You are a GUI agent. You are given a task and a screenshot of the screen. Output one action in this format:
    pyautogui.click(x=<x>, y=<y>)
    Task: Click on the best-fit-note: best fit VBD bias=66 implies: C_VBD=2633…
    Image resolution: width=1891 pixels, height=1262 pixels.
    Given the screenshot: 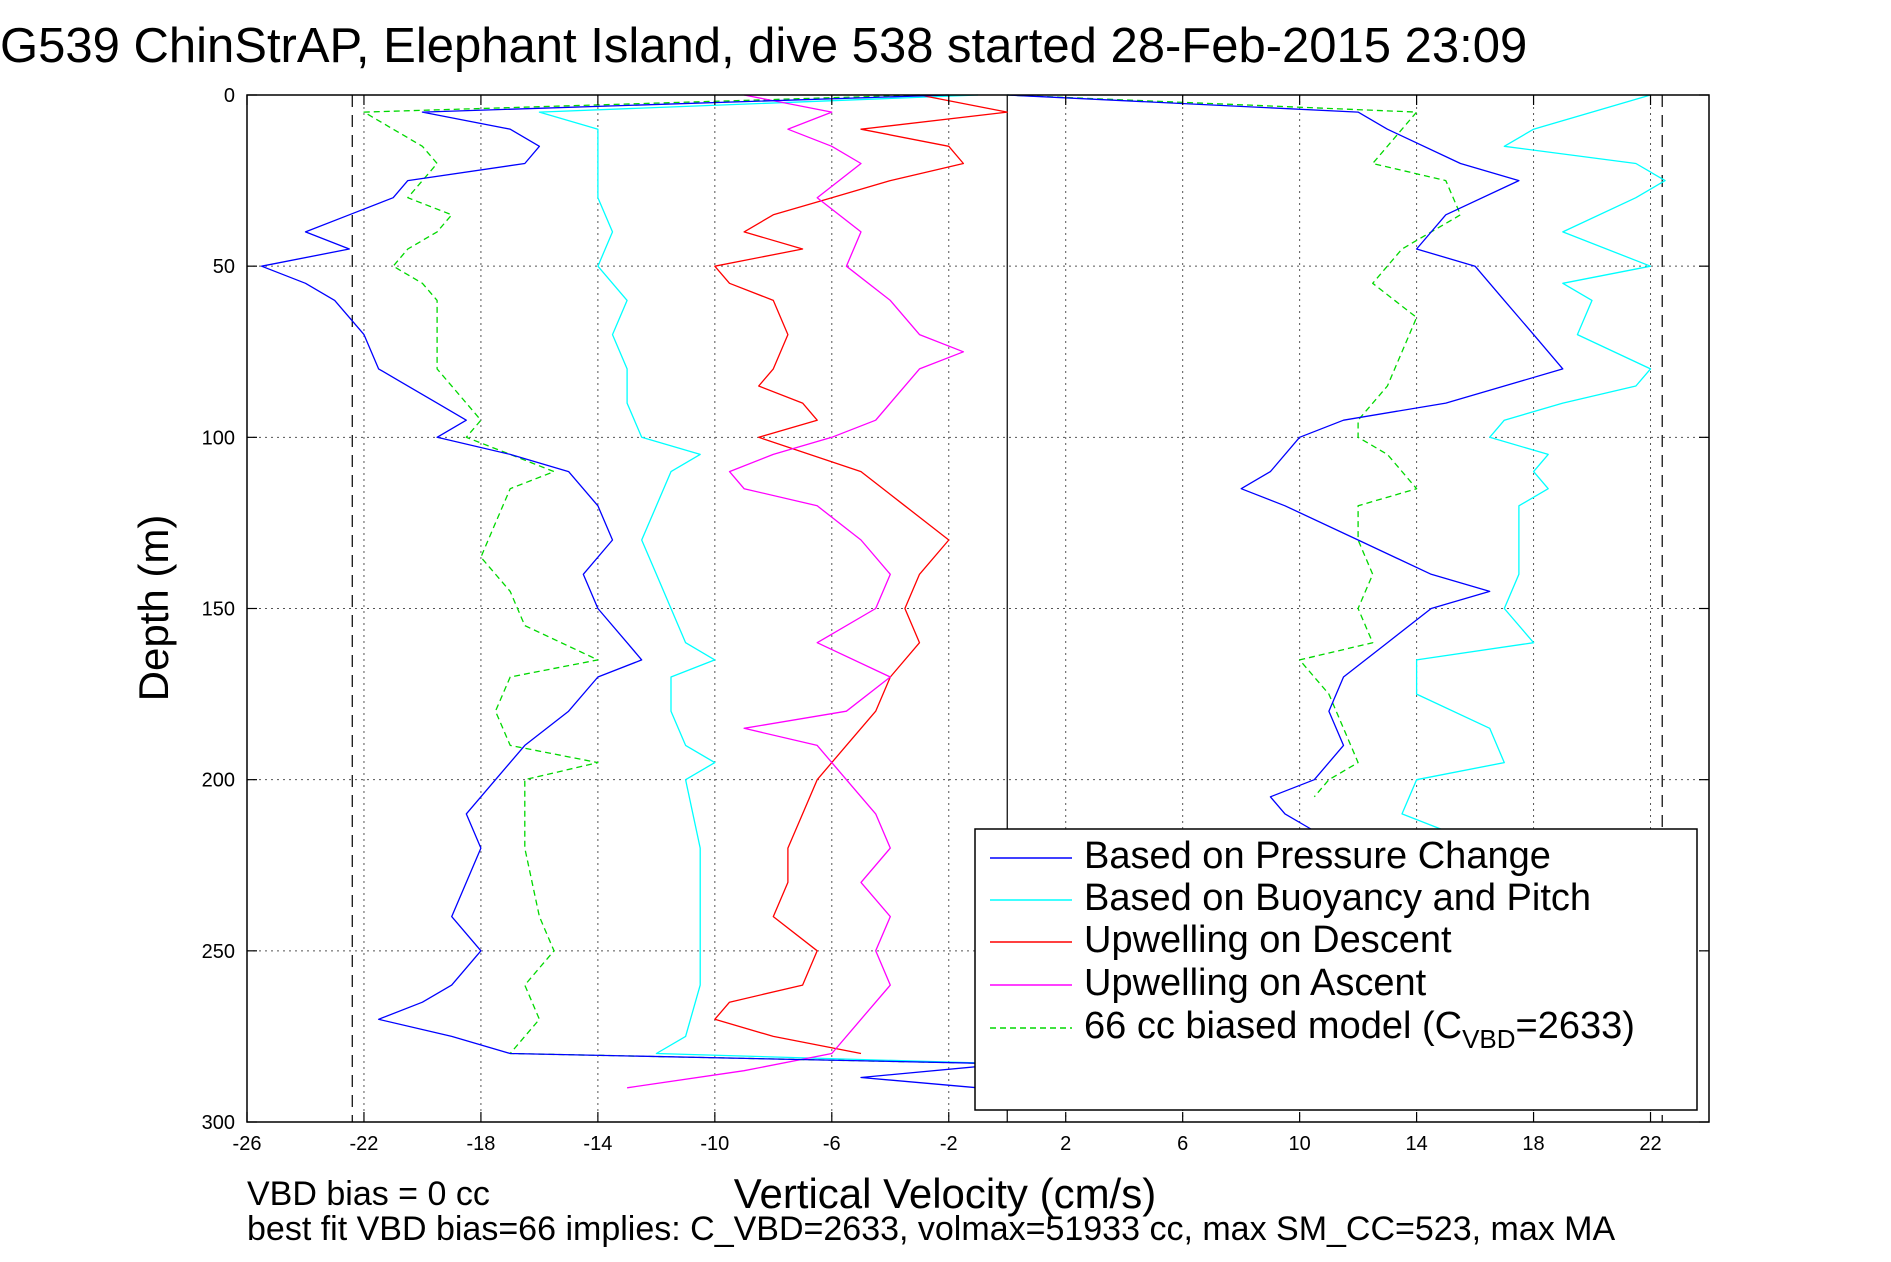 What is the action you would take?
    pyautogui.click(x=931, y=1229)
    